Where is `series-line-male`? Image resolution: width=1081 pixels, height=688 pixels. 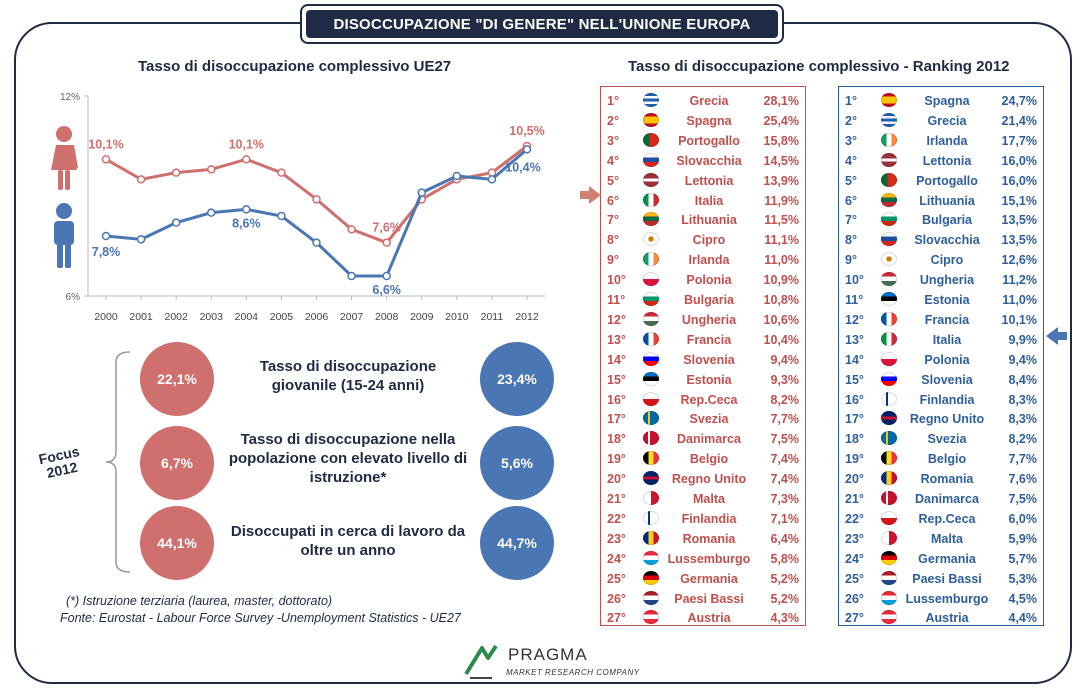 series-line-male is located at coordinates (316, 213).